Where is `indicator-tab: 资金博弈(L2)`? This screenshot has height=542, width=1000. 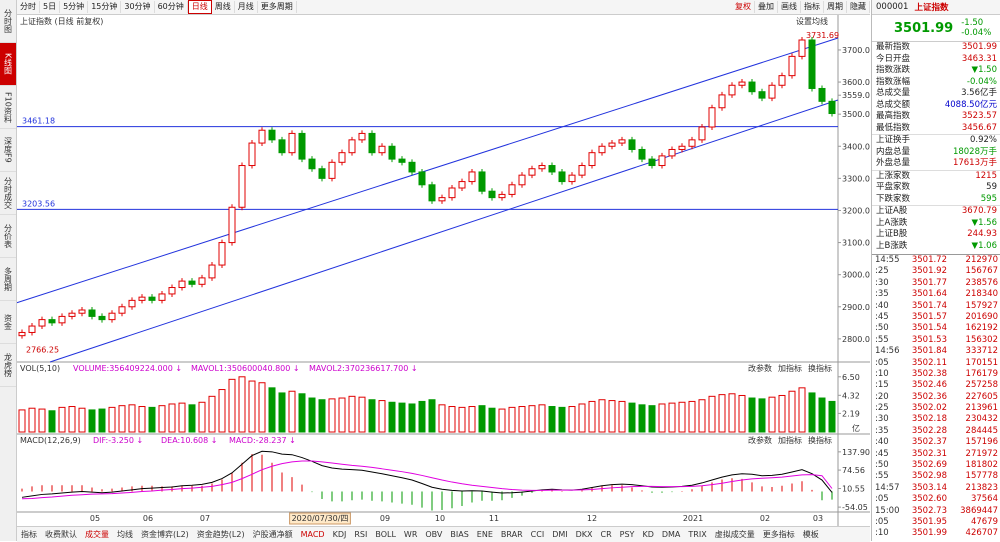 indicator-tab: 资金博弈(L2) is located at coordinates (165, 534).